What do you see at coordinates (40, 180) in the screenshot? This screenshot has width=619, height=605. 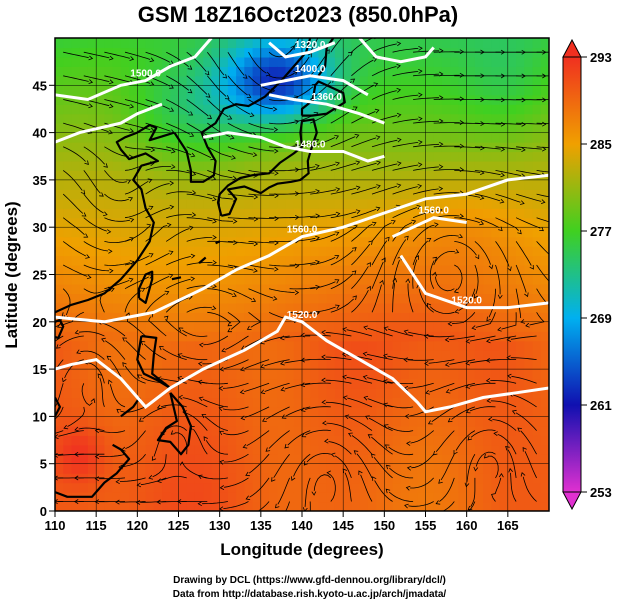 I see `y-tick-label: 35` at bounding box center [40, 180].